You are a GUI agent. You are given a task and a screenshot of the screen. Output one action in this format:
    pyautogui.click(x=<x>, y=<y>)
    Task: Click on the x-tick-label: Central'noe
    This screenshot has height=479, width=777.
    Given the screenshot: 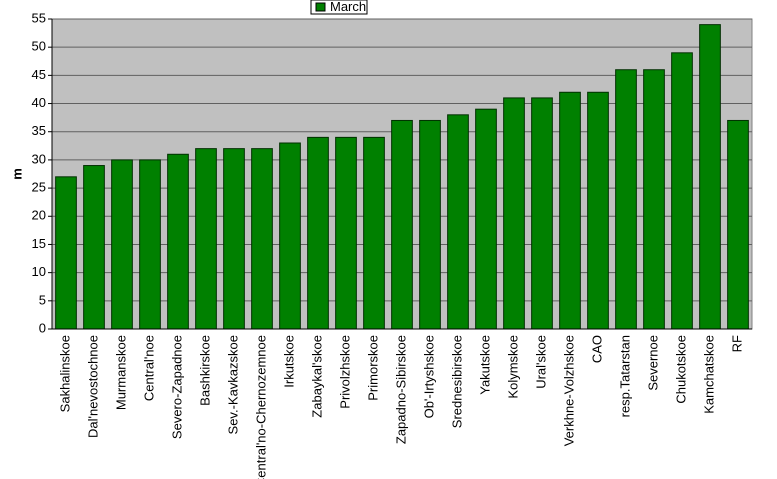 What is the action you would take?
    pyautogui.click(x=148, y=368)
    